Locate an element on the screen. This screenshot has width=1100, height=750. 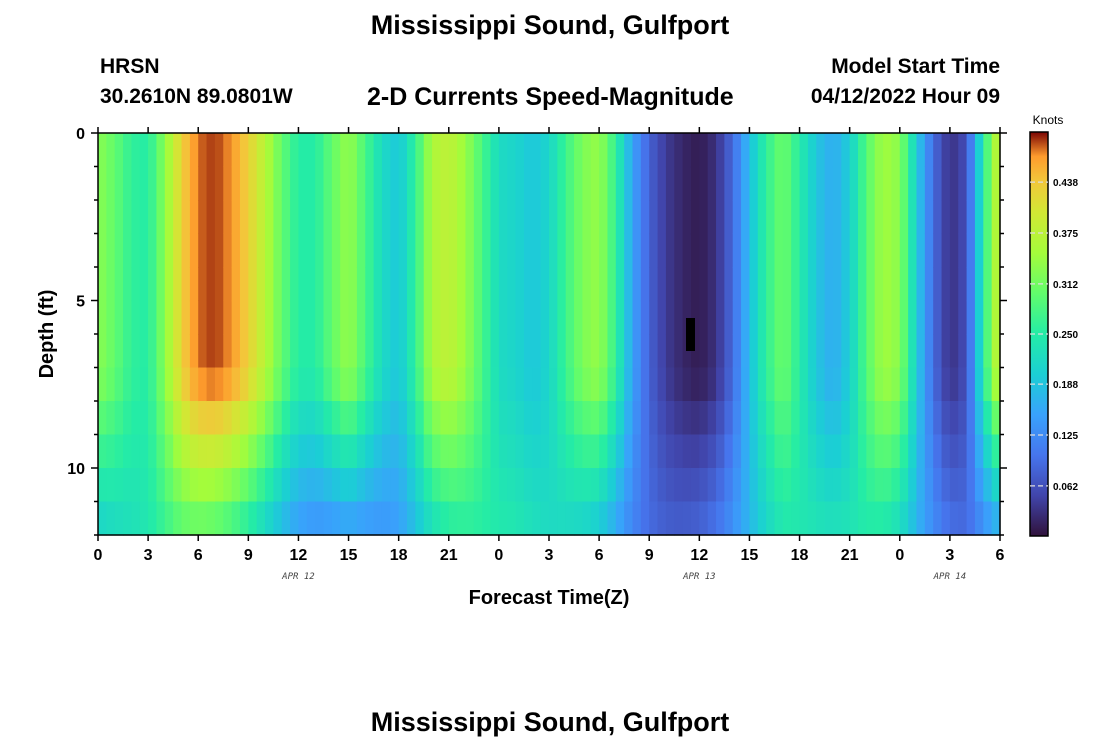
y-tick-label: 10 is located at coordinates (76, 469).